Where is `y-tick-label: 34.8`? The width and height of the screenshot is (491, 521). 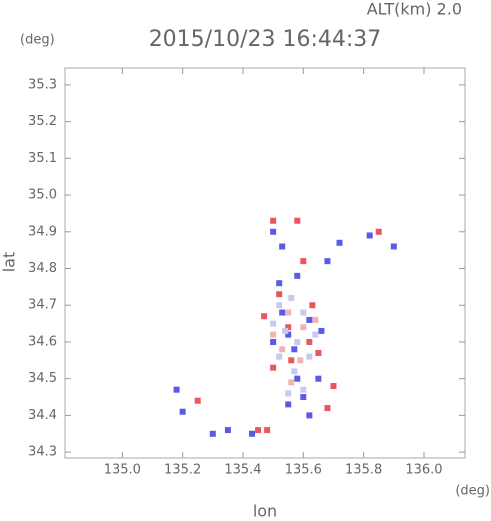 y-tick-label: 34.8 is located at coordinates (42, 268).